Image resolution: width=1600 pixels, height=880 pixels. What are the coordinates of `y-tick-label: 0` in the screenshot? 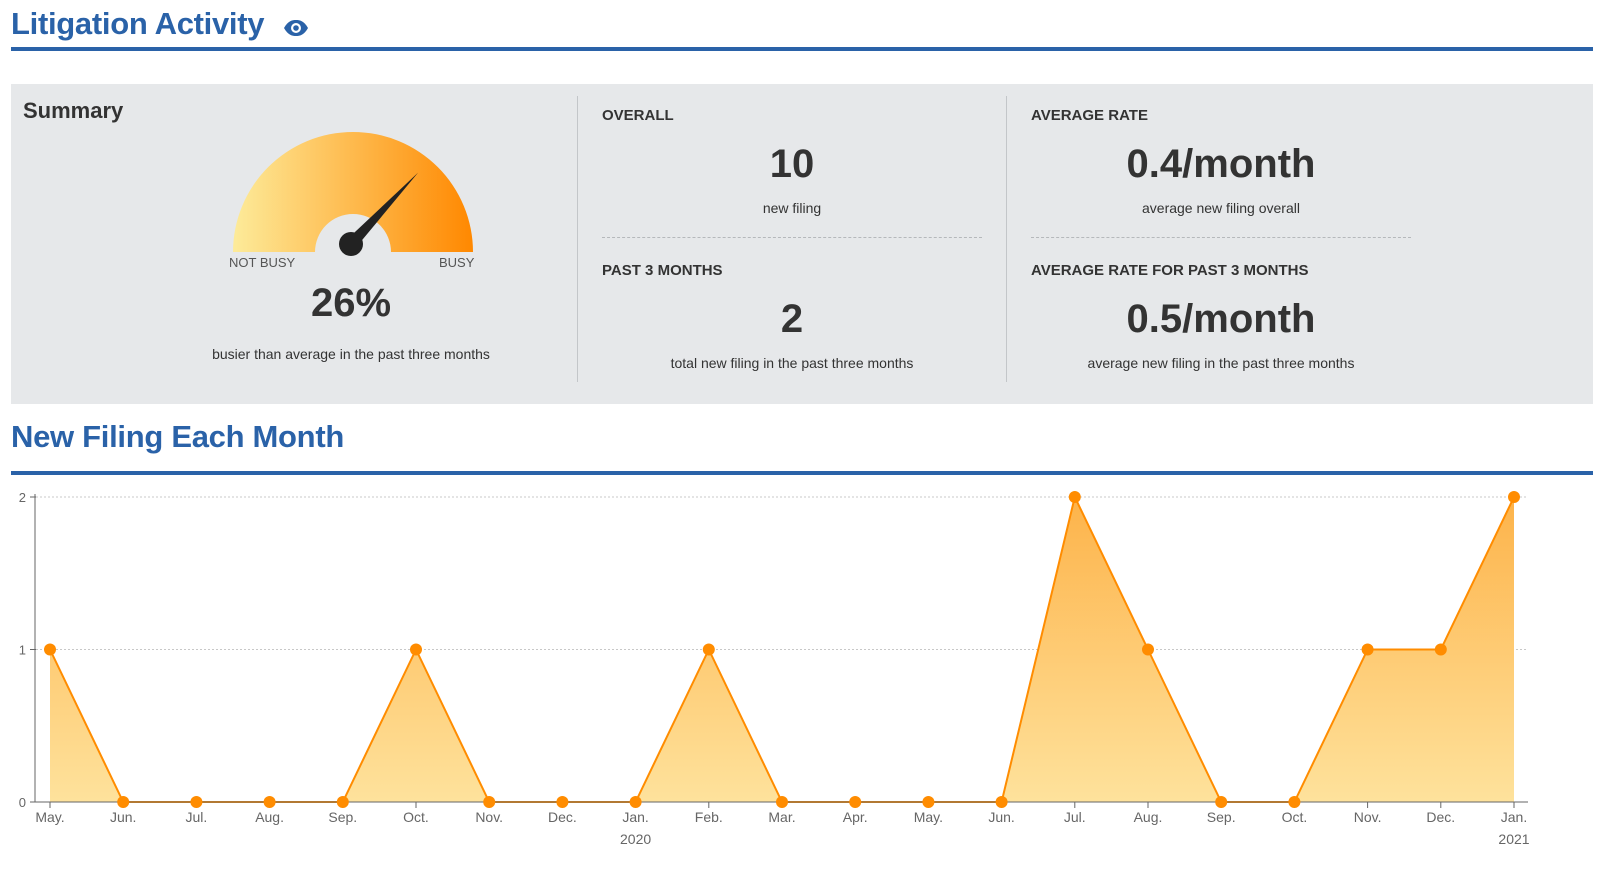 It's located at (22, 802).